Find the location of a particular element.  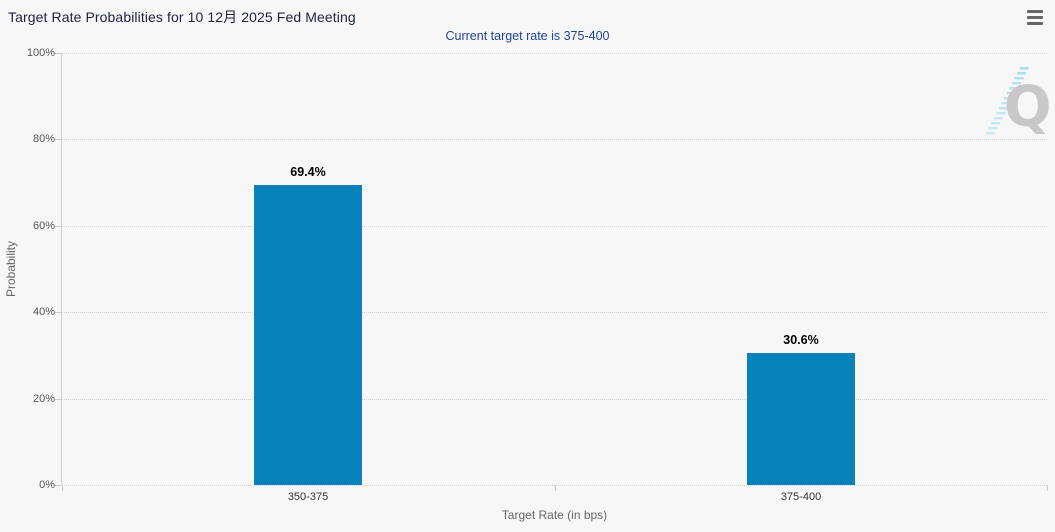

x-axis-label: 375-400 is located at coordinates (801, 497).